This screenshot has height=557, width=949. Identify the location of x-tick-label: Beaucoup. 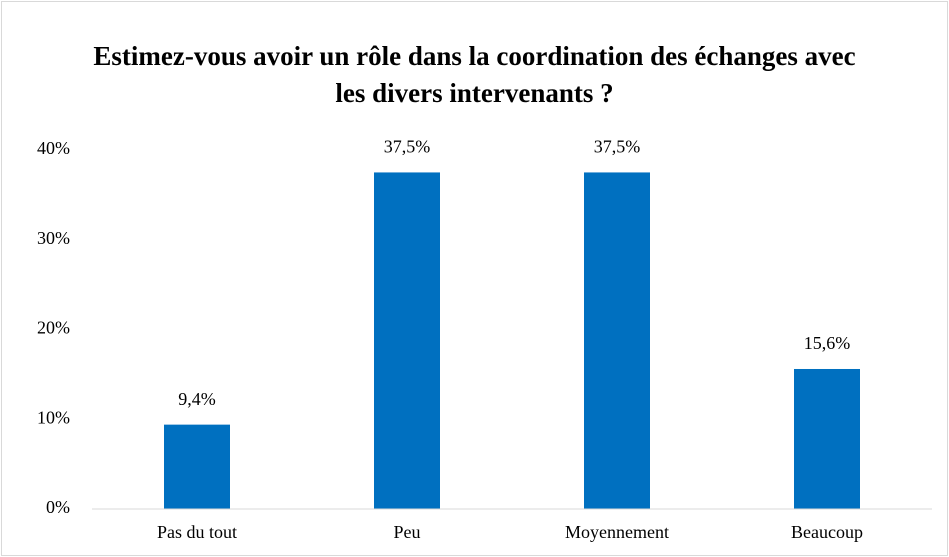
(827, 532).